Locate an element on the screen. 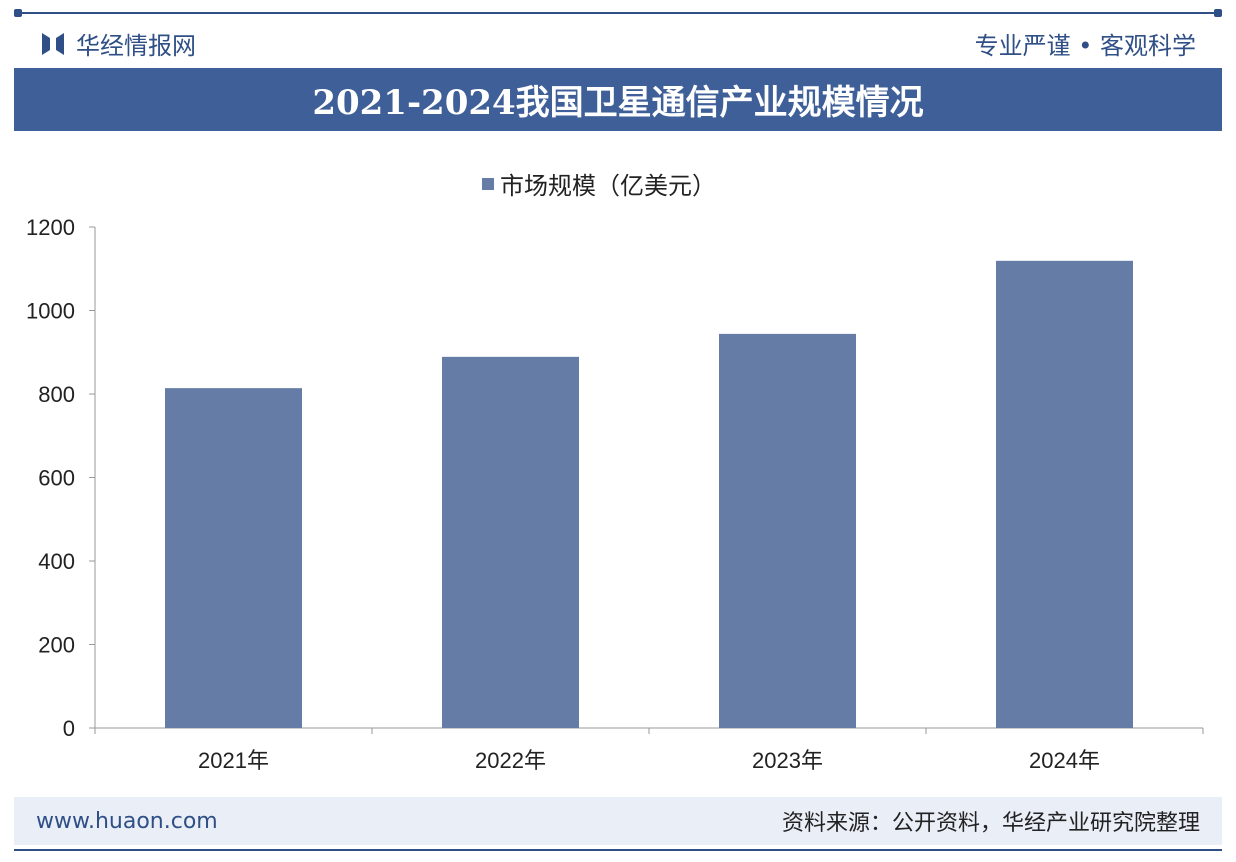 Image resolution: width=1236 pixels, height=862 pixels. brand: 华经情报网 is located at coordinates (118, 43).